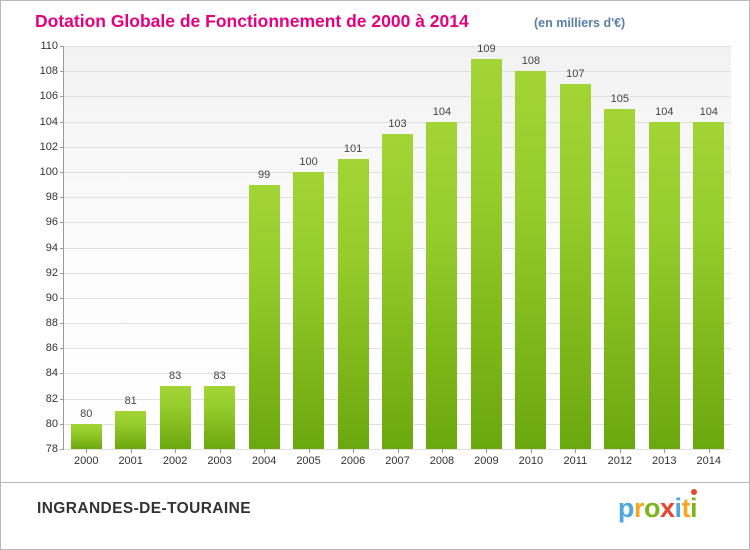 Image resolution: width=750 pixels, height=550 pixels. I want to click on x-tick-label: 2010, so click(531, 461).